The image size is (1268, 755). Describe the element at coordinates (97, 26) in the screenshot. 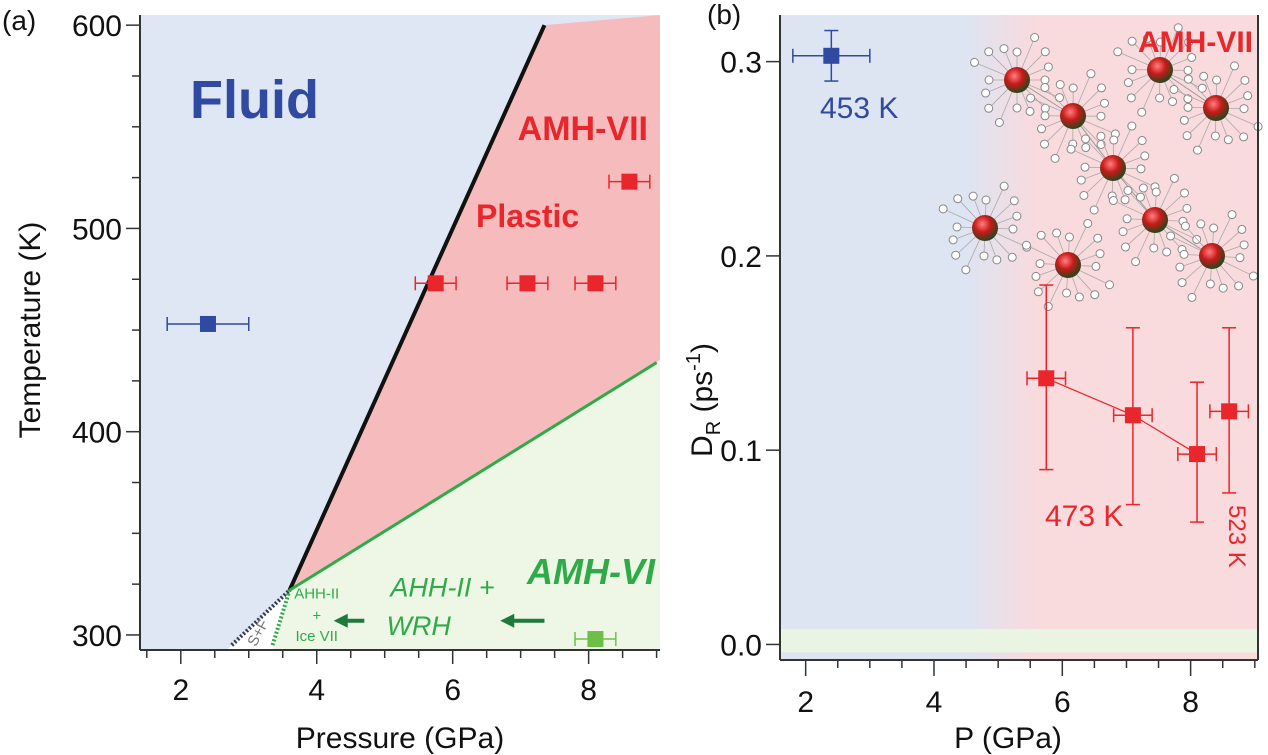

I see `y-tick-label: 600` at that location.